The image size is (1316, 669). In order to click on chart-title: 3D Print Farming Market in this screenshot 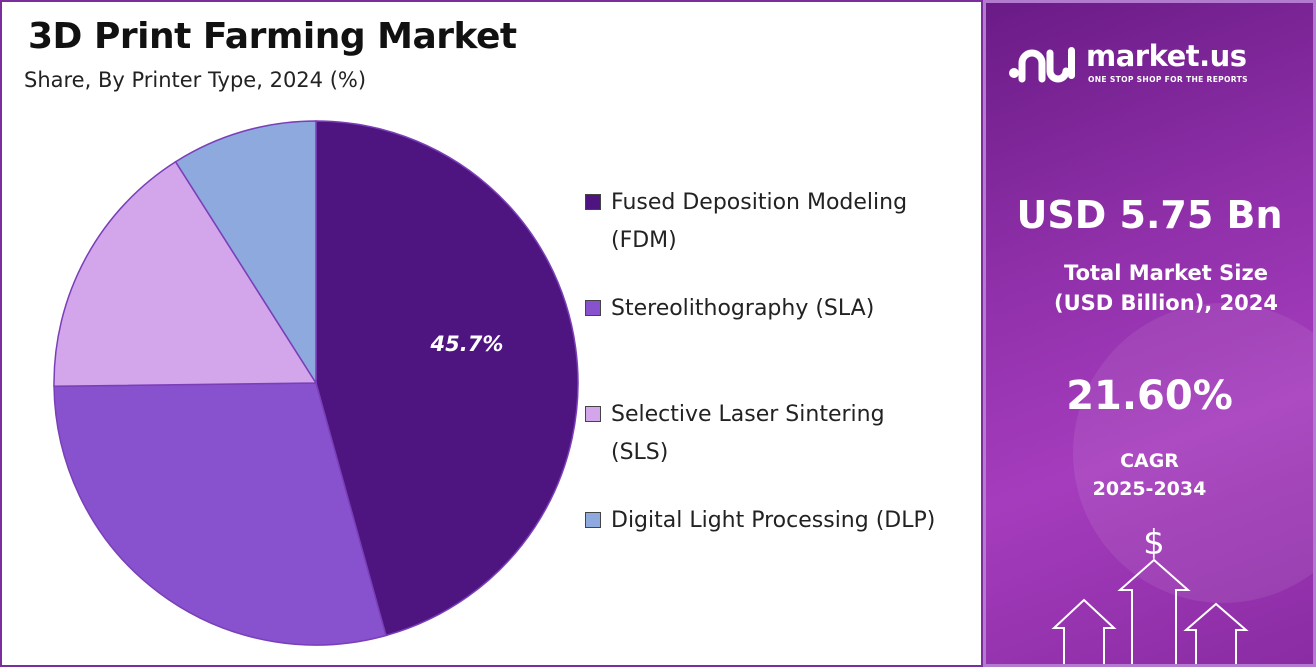, I will do `click(272, 36)`.